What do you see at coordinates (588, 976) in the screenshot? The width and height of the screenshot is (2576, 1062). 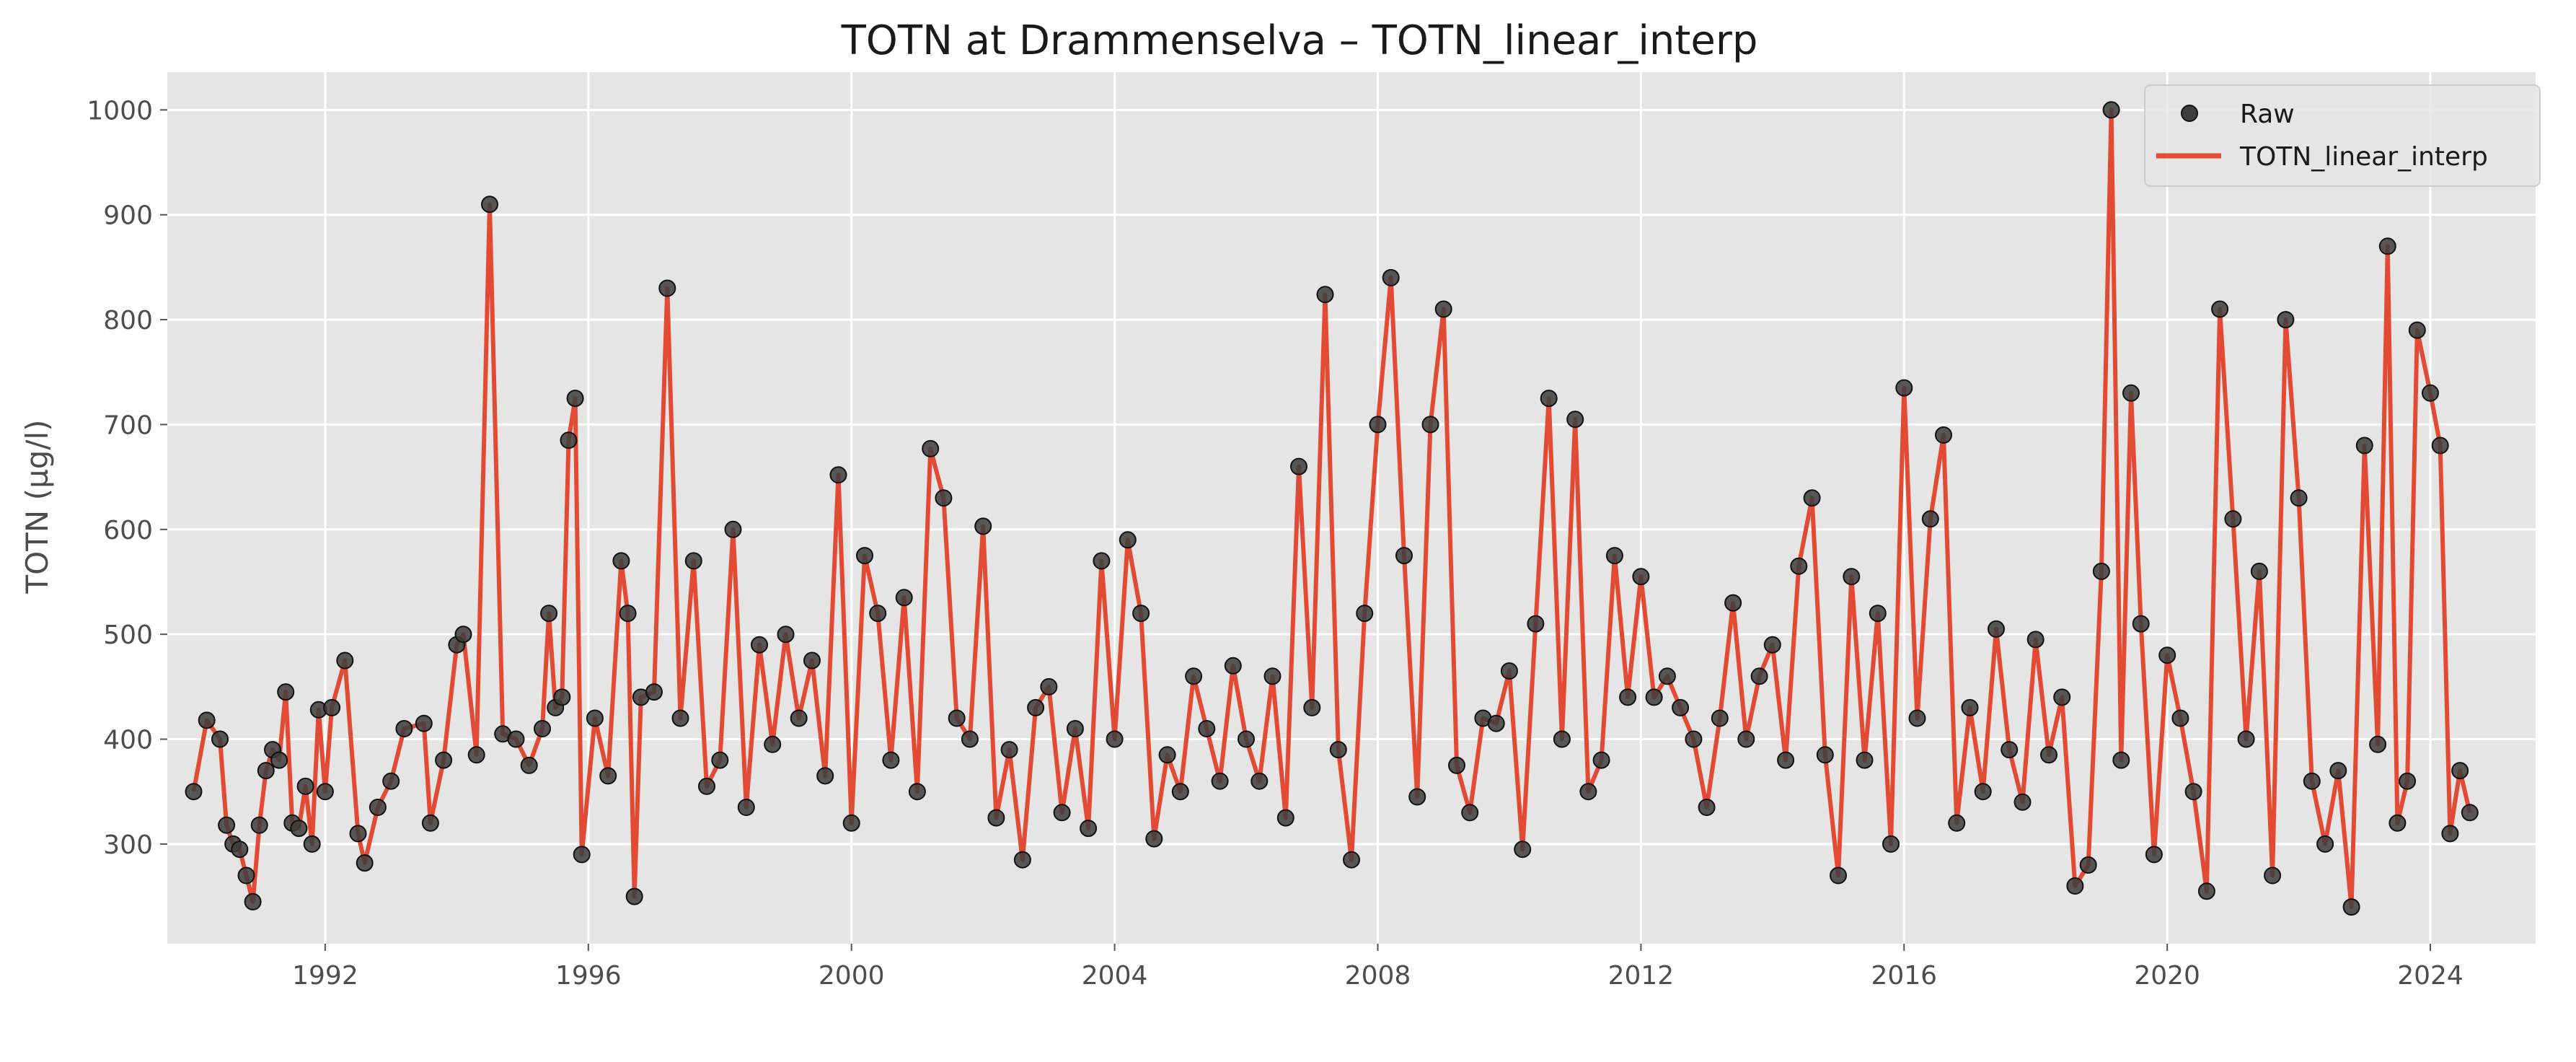 I see `x-tick-label: 1996` at bounding box center [588, 976].